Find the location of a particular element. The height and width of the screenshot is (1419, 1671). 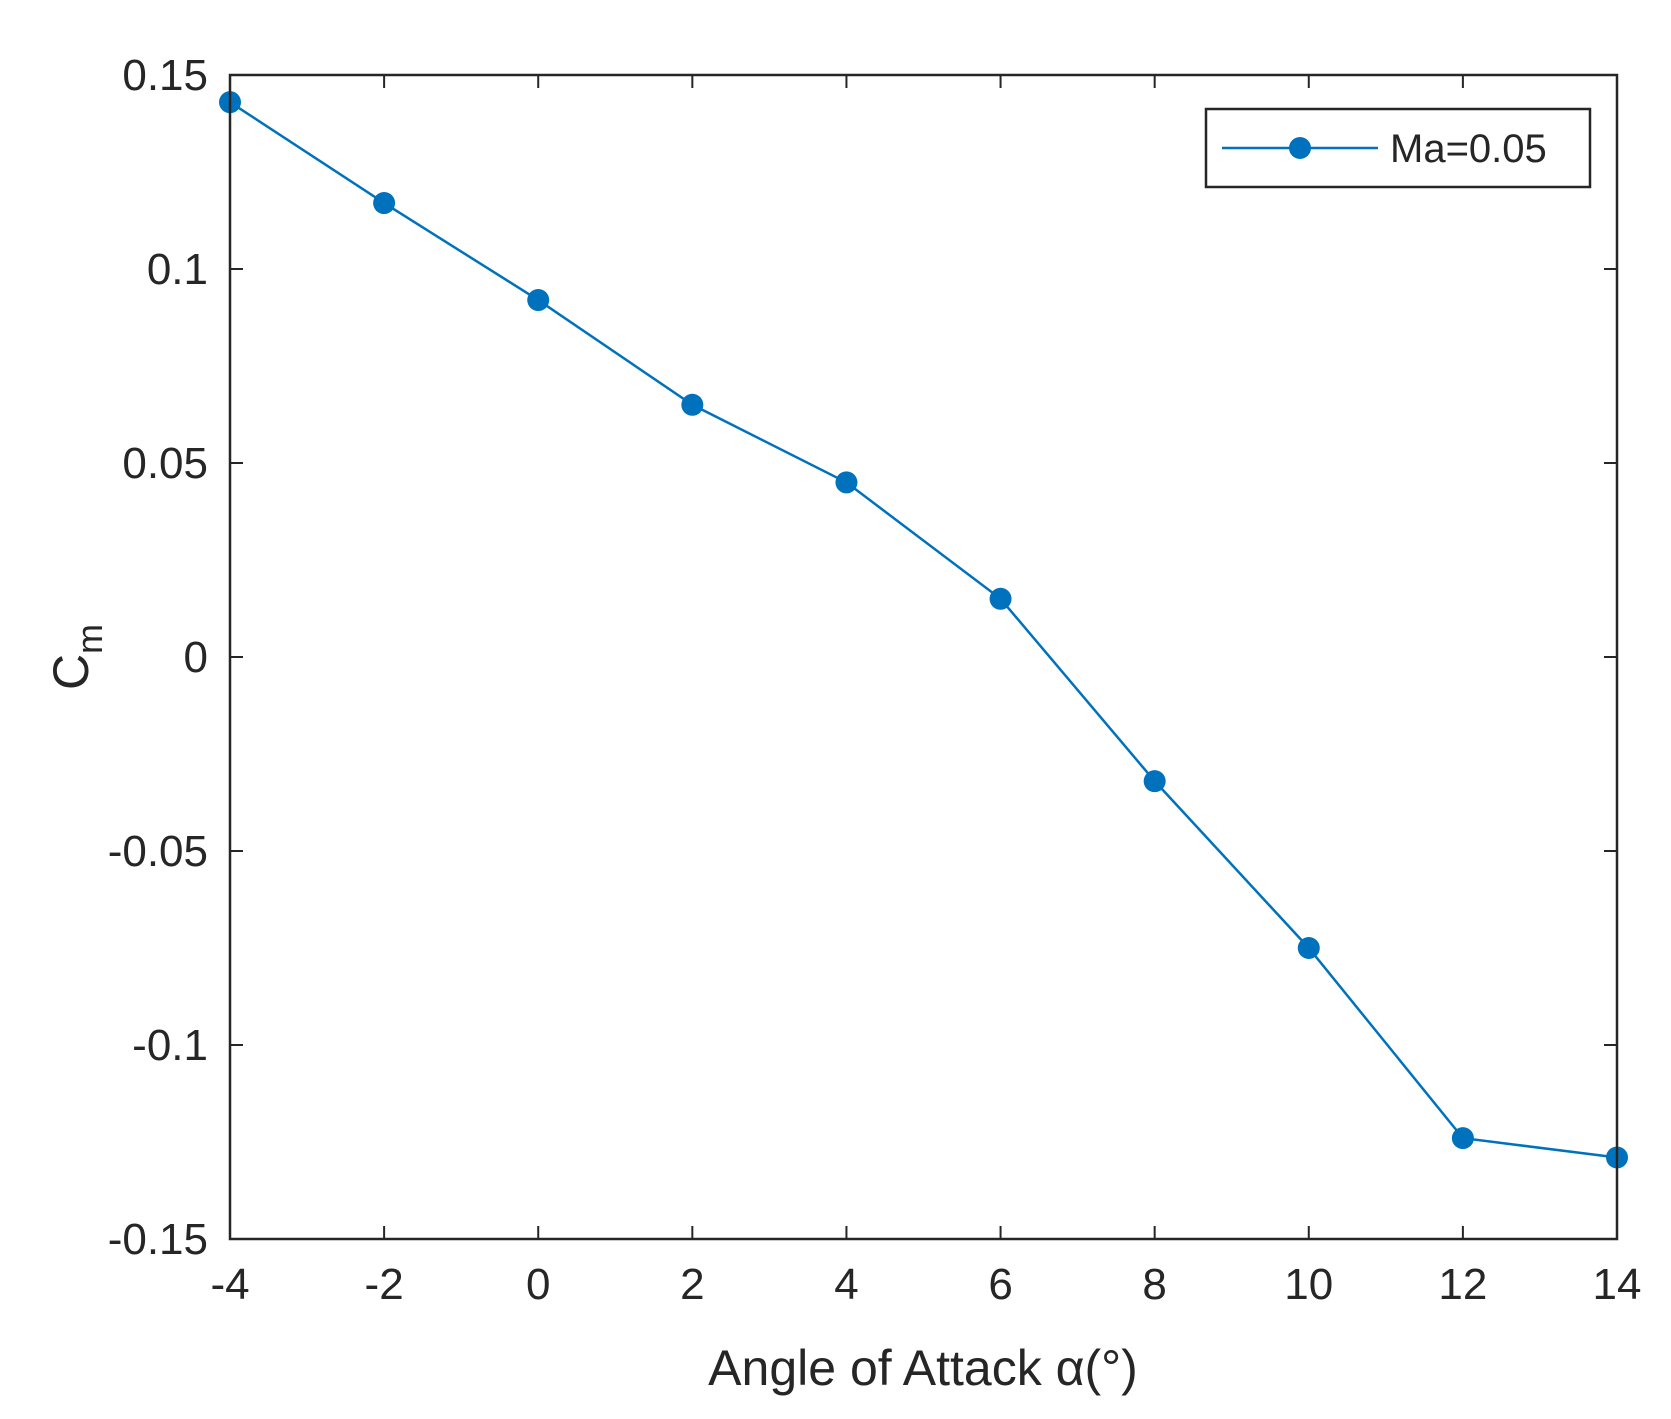

legend-marker is located at coordinates (1300, 148).